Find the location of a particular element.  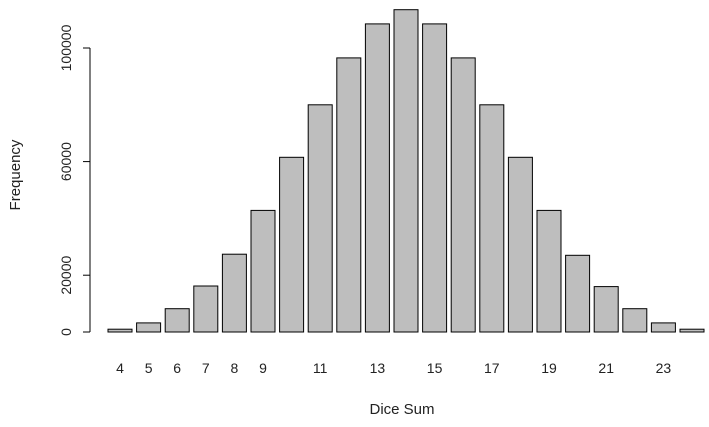

x-tick-label-19: 19 is located at coordinates (549, 368).